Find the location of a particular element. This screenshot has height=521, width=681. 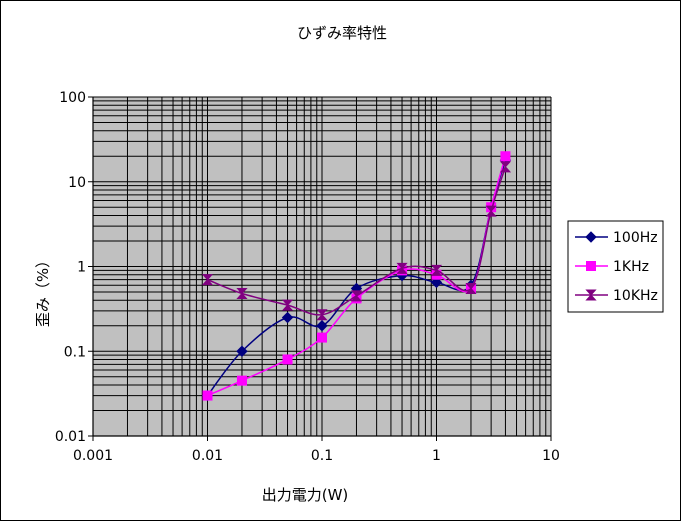

y-axis-label: 歪み（%） is located at coordinates (43, 290).